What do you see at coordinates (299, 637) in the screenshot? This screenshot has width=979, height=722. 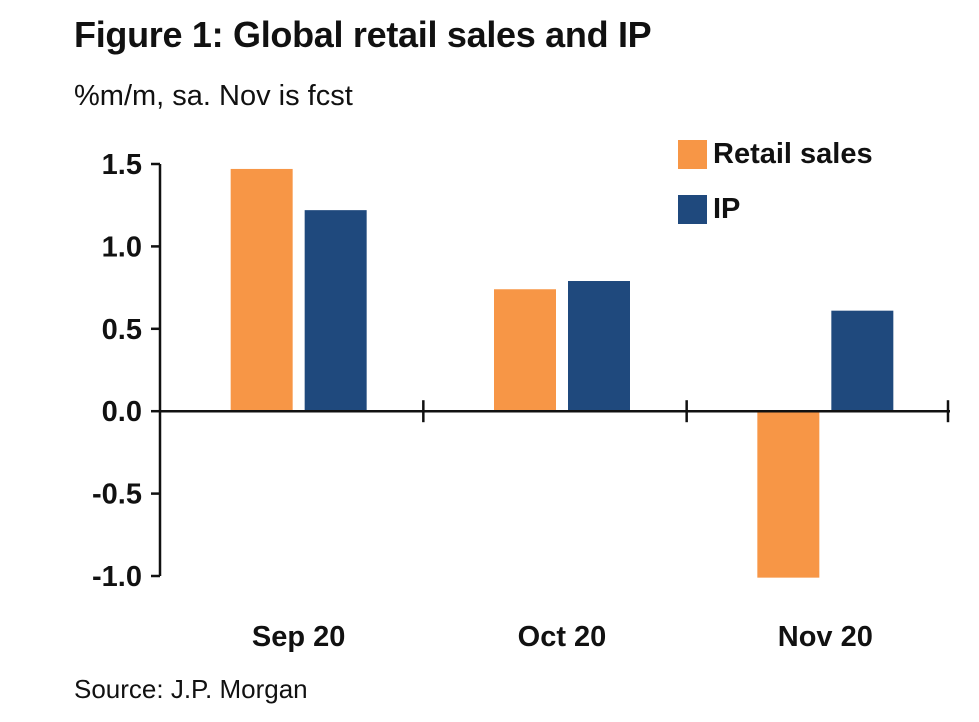 I see `x-tick-label: Sep 20` at bounding box center [299, 637].